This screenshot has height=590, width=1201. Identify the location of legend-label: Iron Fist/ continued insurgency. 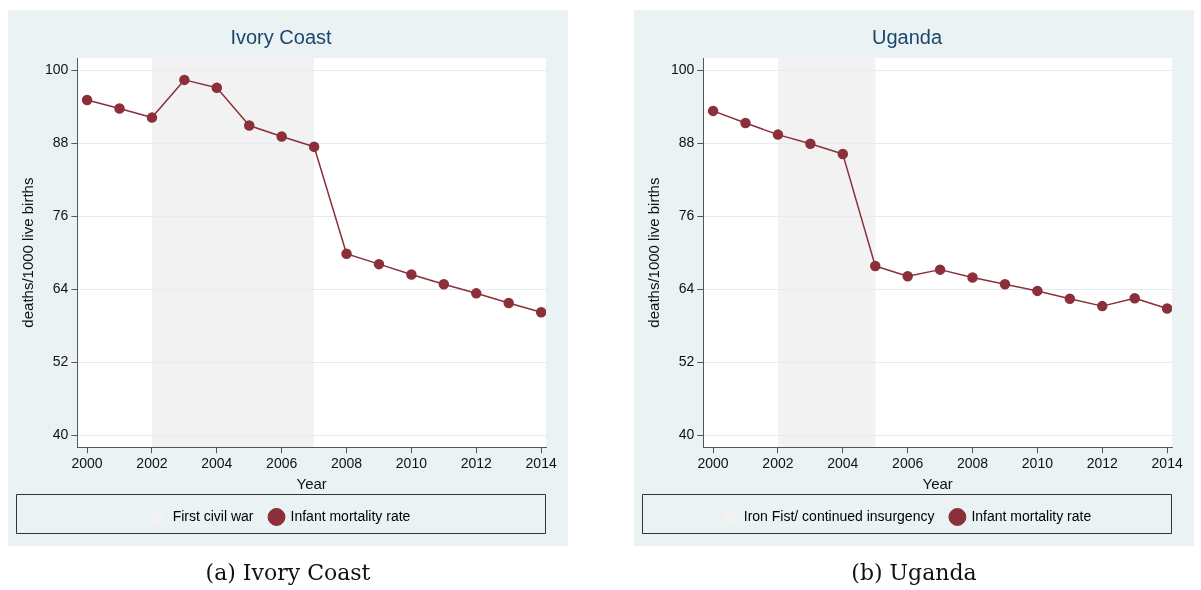
(839, 515).